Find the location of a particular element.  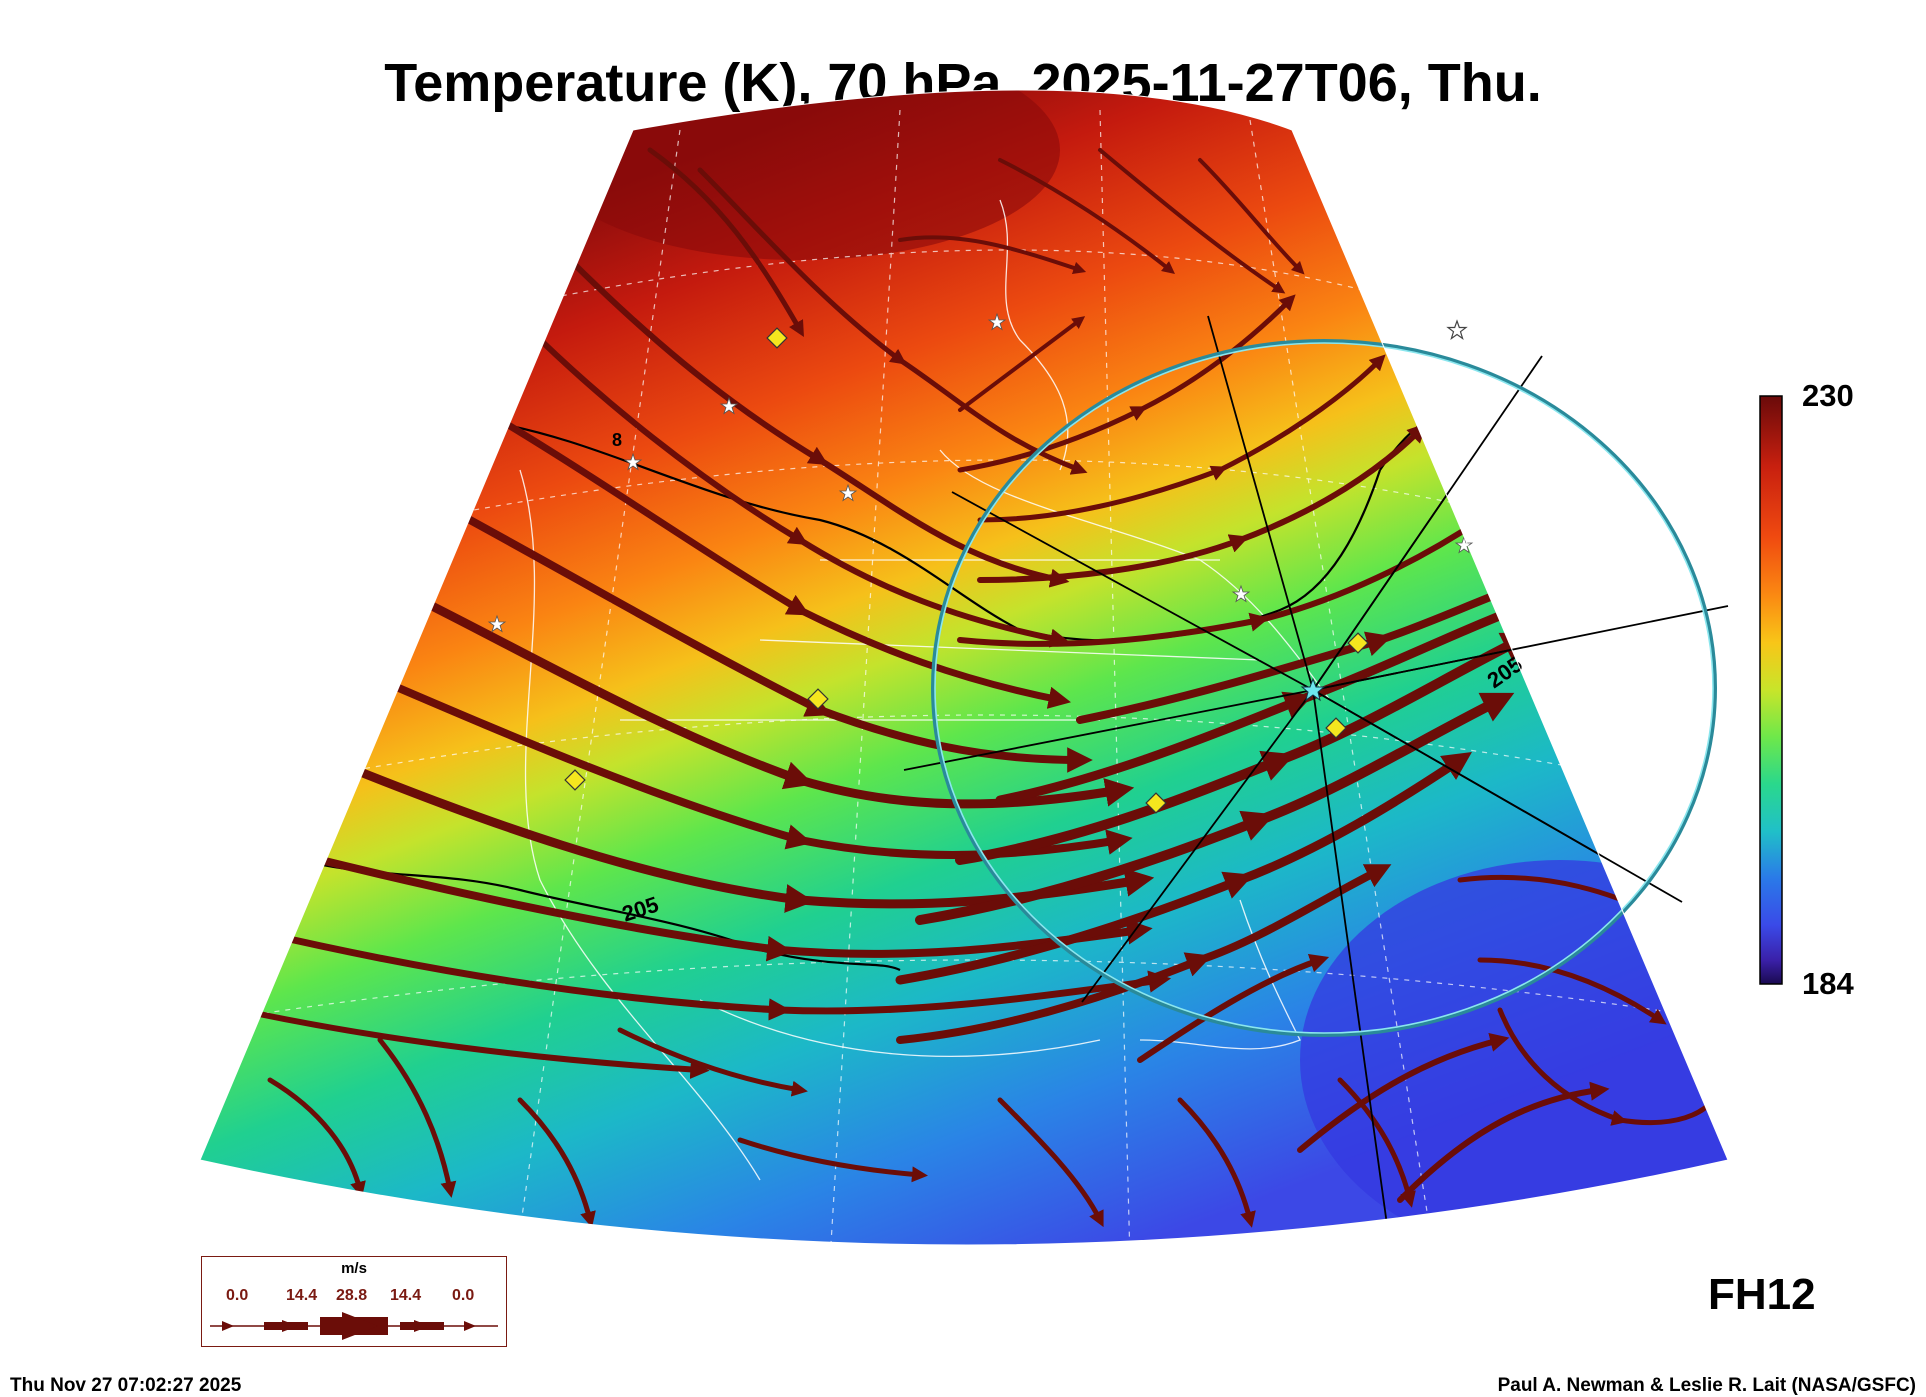

colorbar-min-label: 184 is located at coordinates (1828, 983).